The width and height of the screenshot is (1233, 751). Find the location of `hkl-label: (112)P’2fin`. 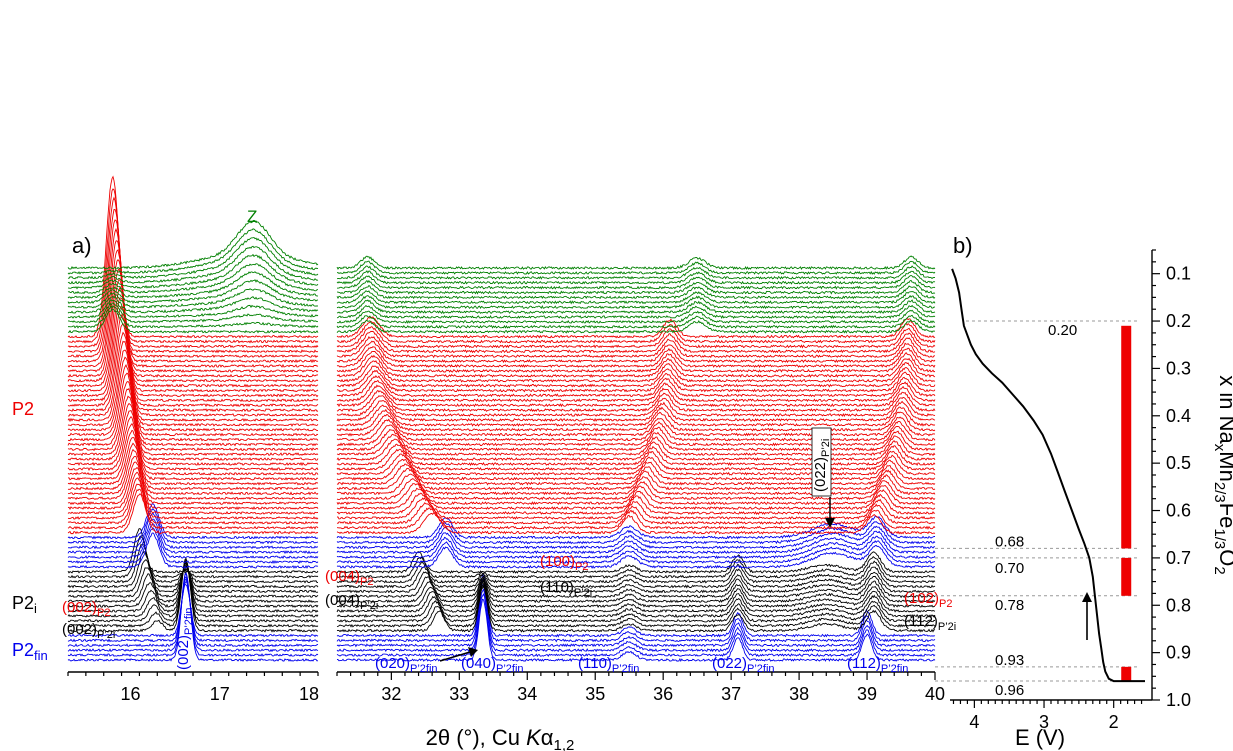

hkl-label: (112)P’2fin is located at coordinates (877, 665).